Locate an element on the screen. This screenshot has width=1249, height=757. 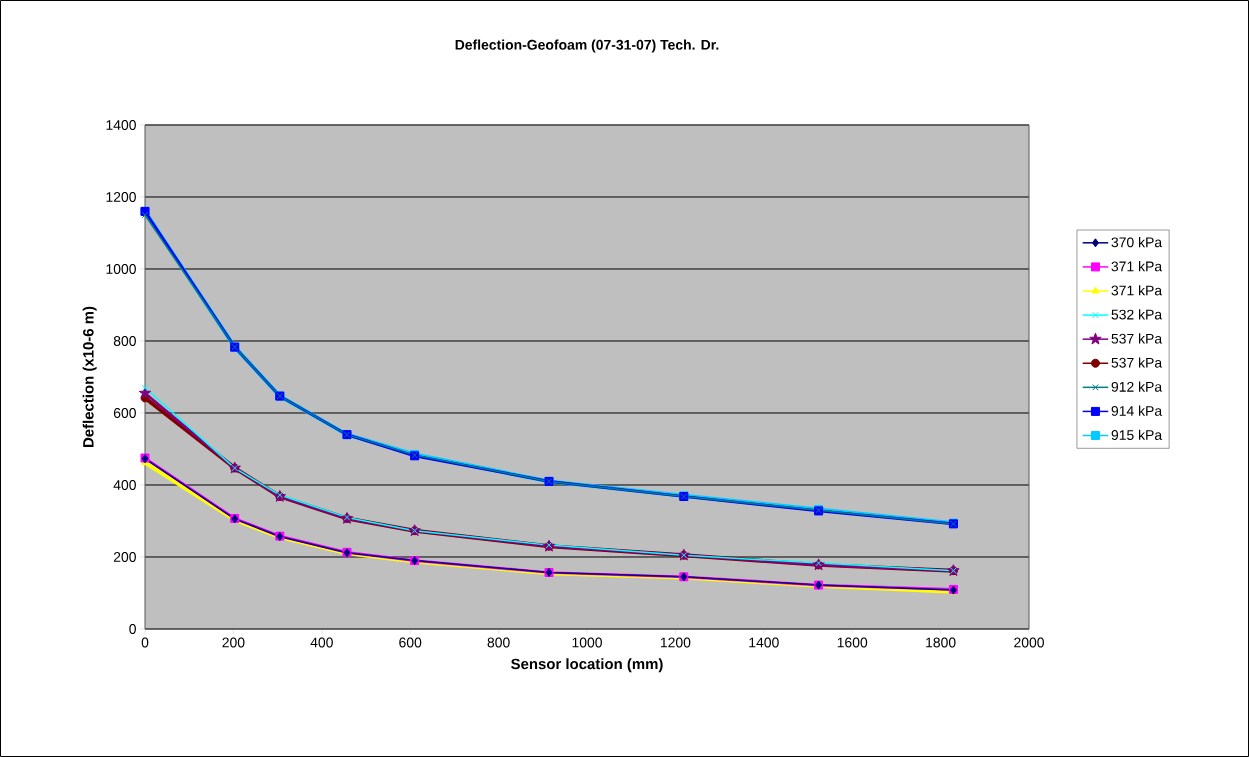
x-tick-label: 1000 is located at coordinates (587, 642).